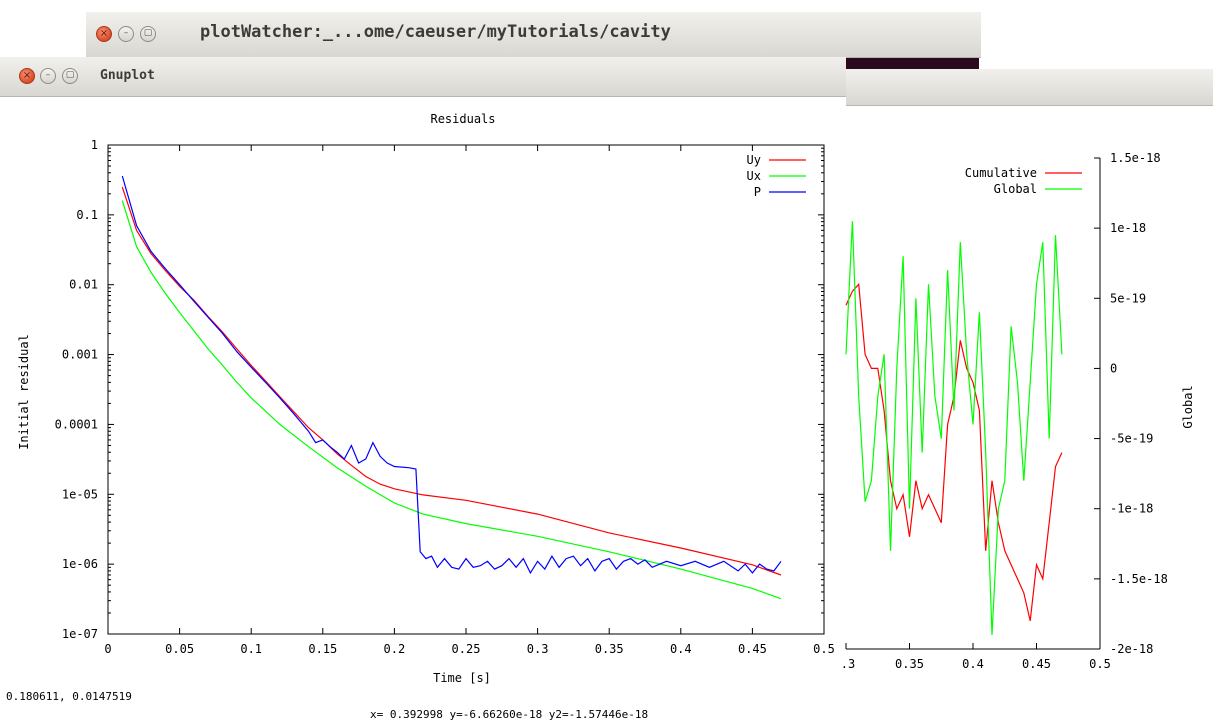 The width and height of the screenshot is (1213, 722). Describe the element at coordinates (954, 452) in the screenshot. I see `series-line-cumulative` at that location.